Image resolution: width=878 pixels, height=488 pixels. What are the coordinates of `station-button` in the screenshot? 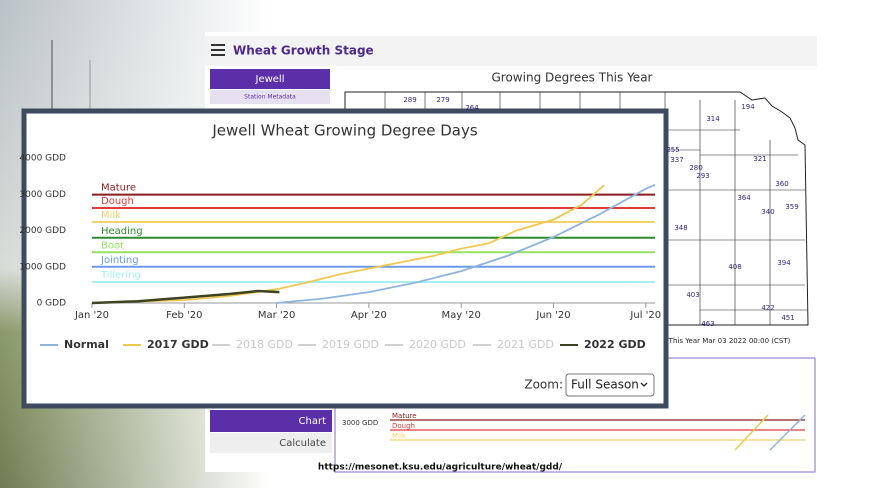 It's located at (270, 79).